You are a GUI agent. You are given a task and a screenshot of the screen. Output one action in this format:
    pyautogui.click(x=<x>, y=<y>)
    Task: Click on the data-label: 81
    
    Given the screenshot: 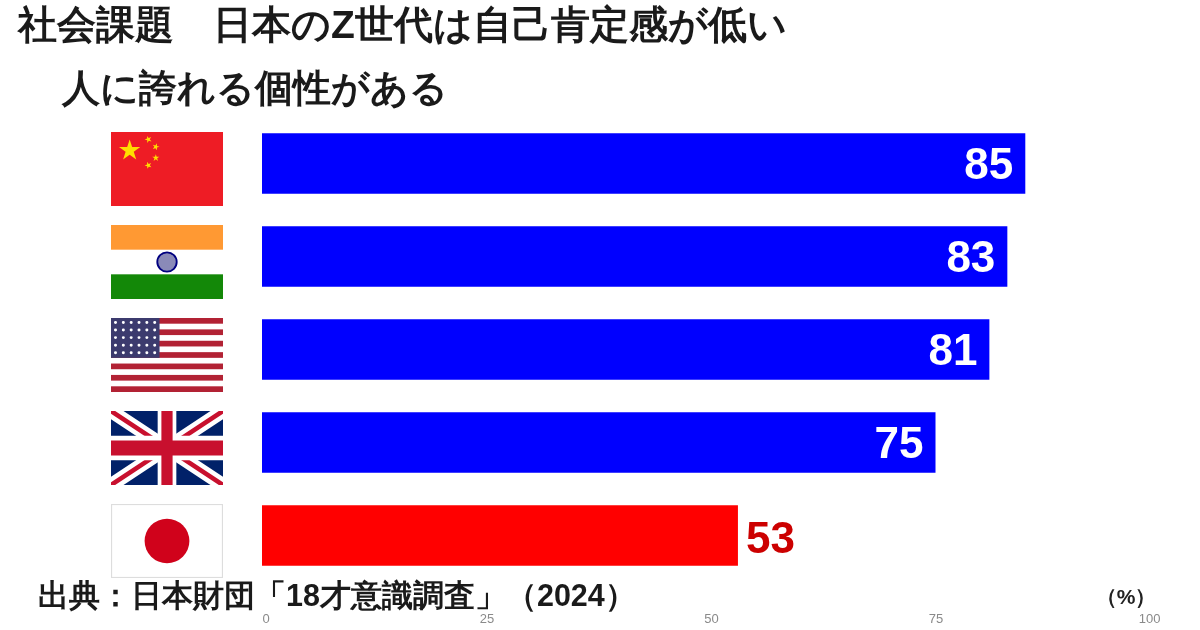 What is the action you would take?
    pyautogui.click(x=953, y=349)
    